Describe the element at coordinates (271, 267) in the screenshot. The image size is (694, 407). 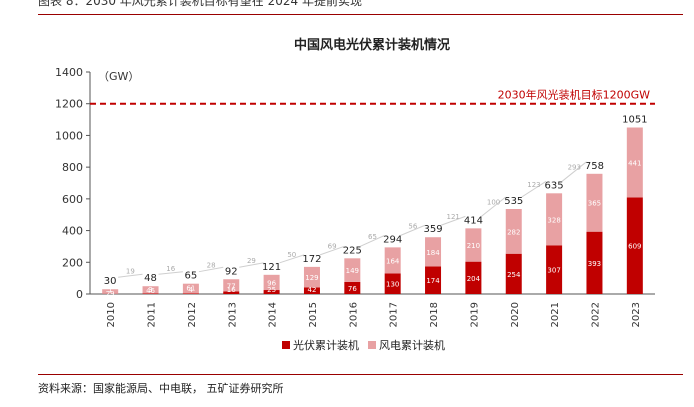
I see `total-label: 121` at that location.